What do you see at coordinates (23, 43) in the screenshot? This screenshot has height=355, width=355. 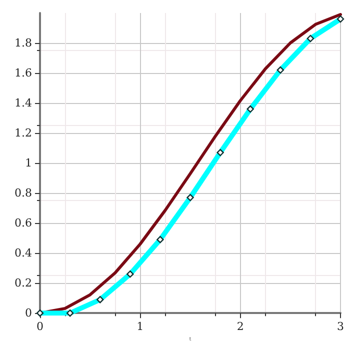 I see `y-tick-label: 1.8` at bounding box center [23, 43].